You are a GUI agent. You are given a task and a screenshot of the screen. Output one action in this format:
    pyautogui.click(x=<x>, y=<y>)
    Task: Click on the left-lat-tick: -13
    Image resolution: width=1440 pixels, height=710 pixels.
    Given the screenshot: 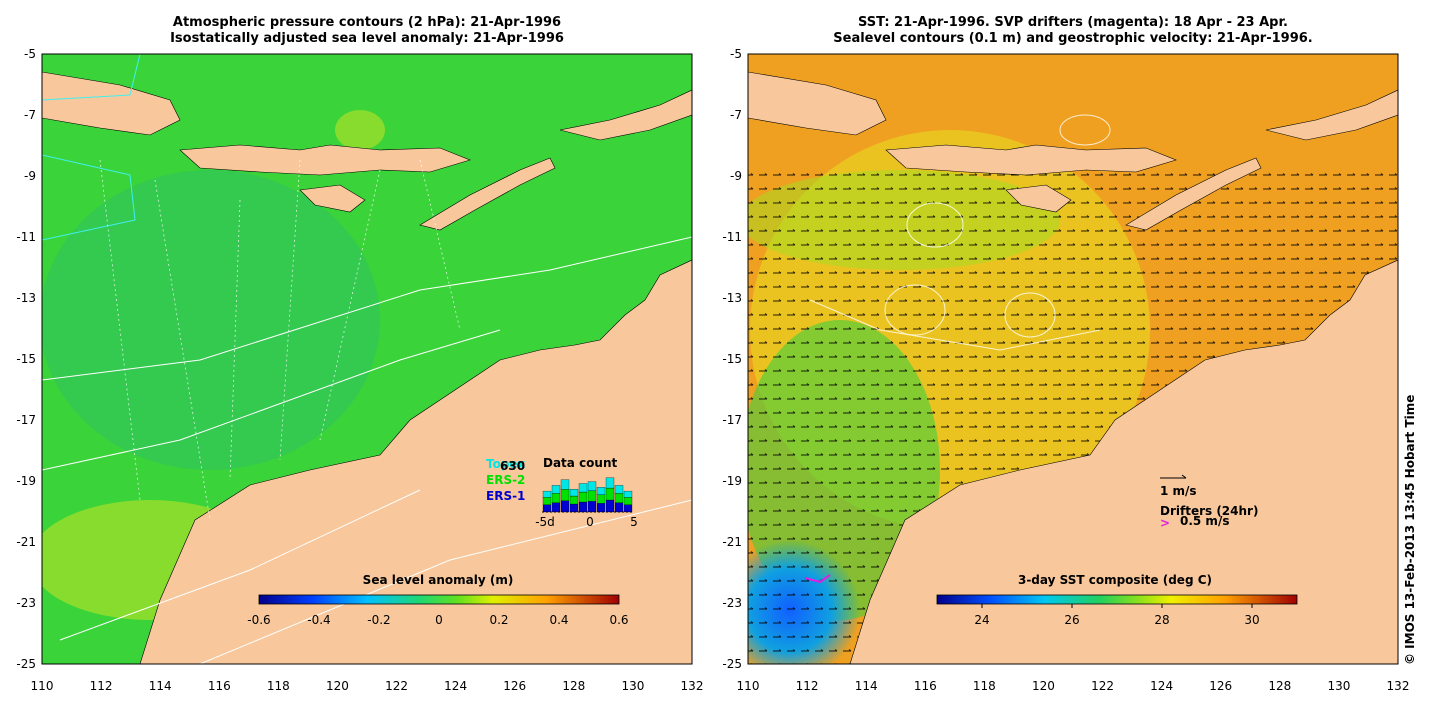 What is the action you would take?
    pyautogui.click(x=26, y=298)
    